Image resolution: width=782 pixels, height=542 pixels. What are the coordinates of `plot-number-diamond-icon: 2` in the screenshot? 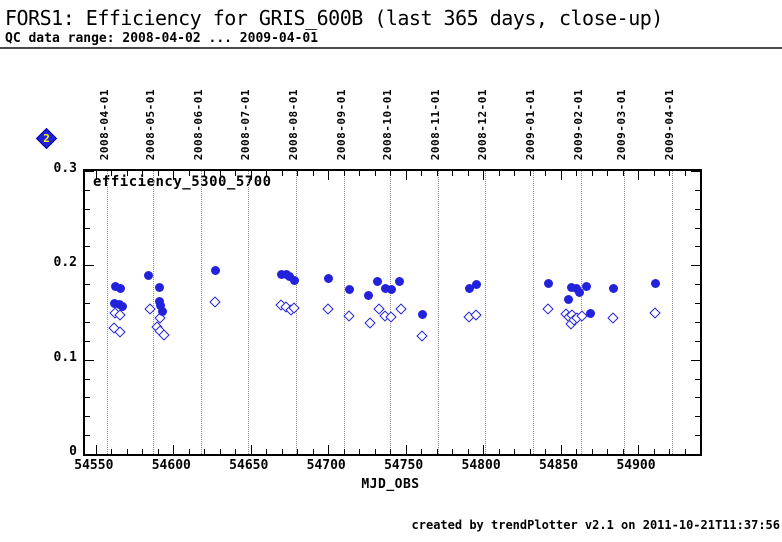 It's located at (46, 138).